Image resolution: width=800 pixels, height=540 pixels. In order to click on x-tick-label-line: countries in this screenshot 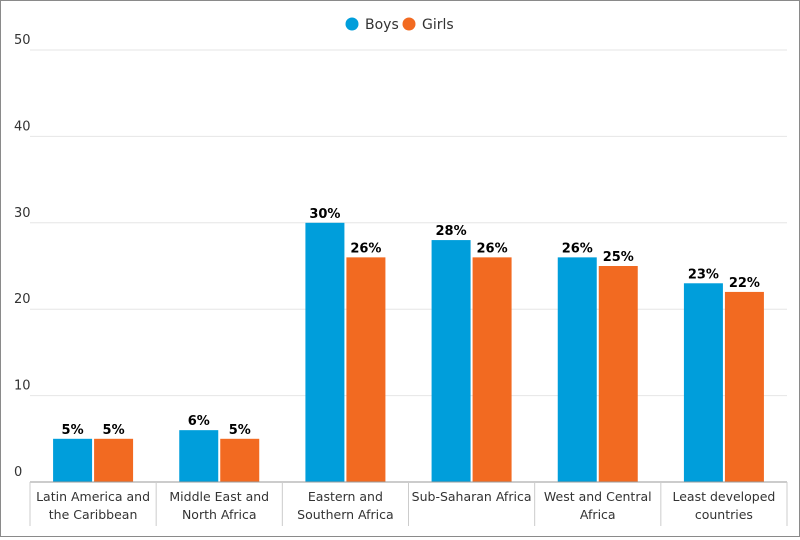, I will do `click(724, 514)`.